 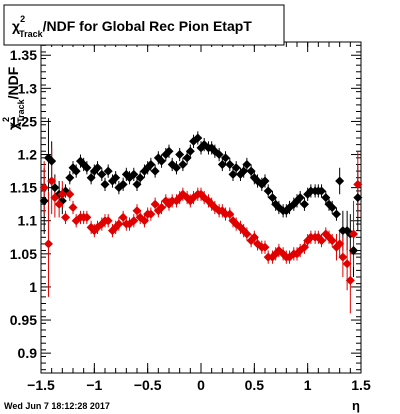 I want to click on title-rest: /NDF for Global Rec Pion EtapT, so click(x=148, y=26).